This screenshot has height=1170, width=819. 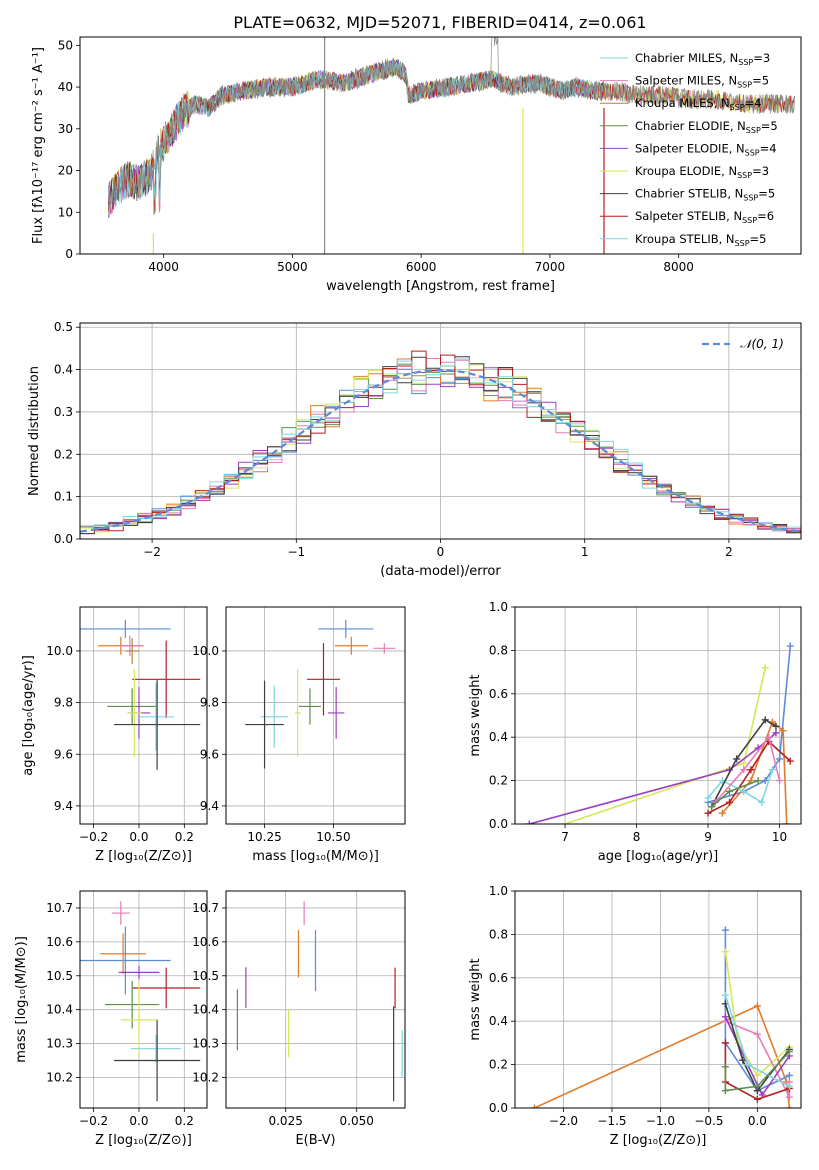 I want to click on weight_vs_age-ylabel: mass weight, so click(x=475, y=715).